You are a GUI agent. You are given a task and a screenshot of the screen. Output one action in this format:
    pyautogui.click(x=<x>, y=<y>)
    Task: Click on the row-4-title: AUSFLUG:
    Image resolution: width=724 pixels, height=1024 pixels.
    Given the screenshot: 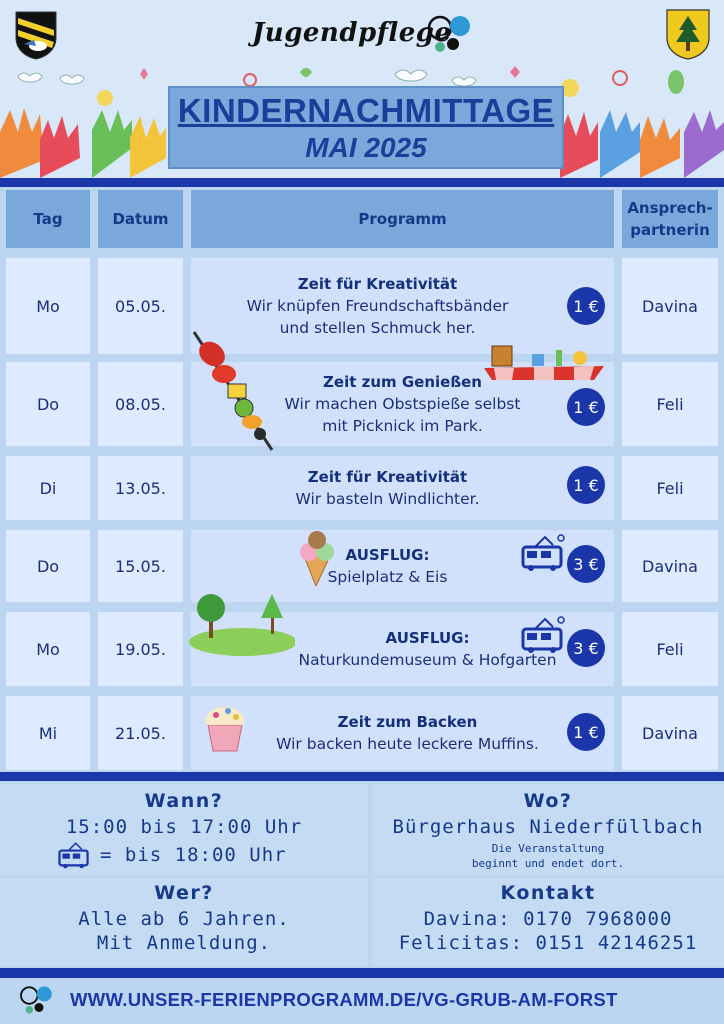 What is the action you would take?
    pyautogui.click(x=387, y=555)
    